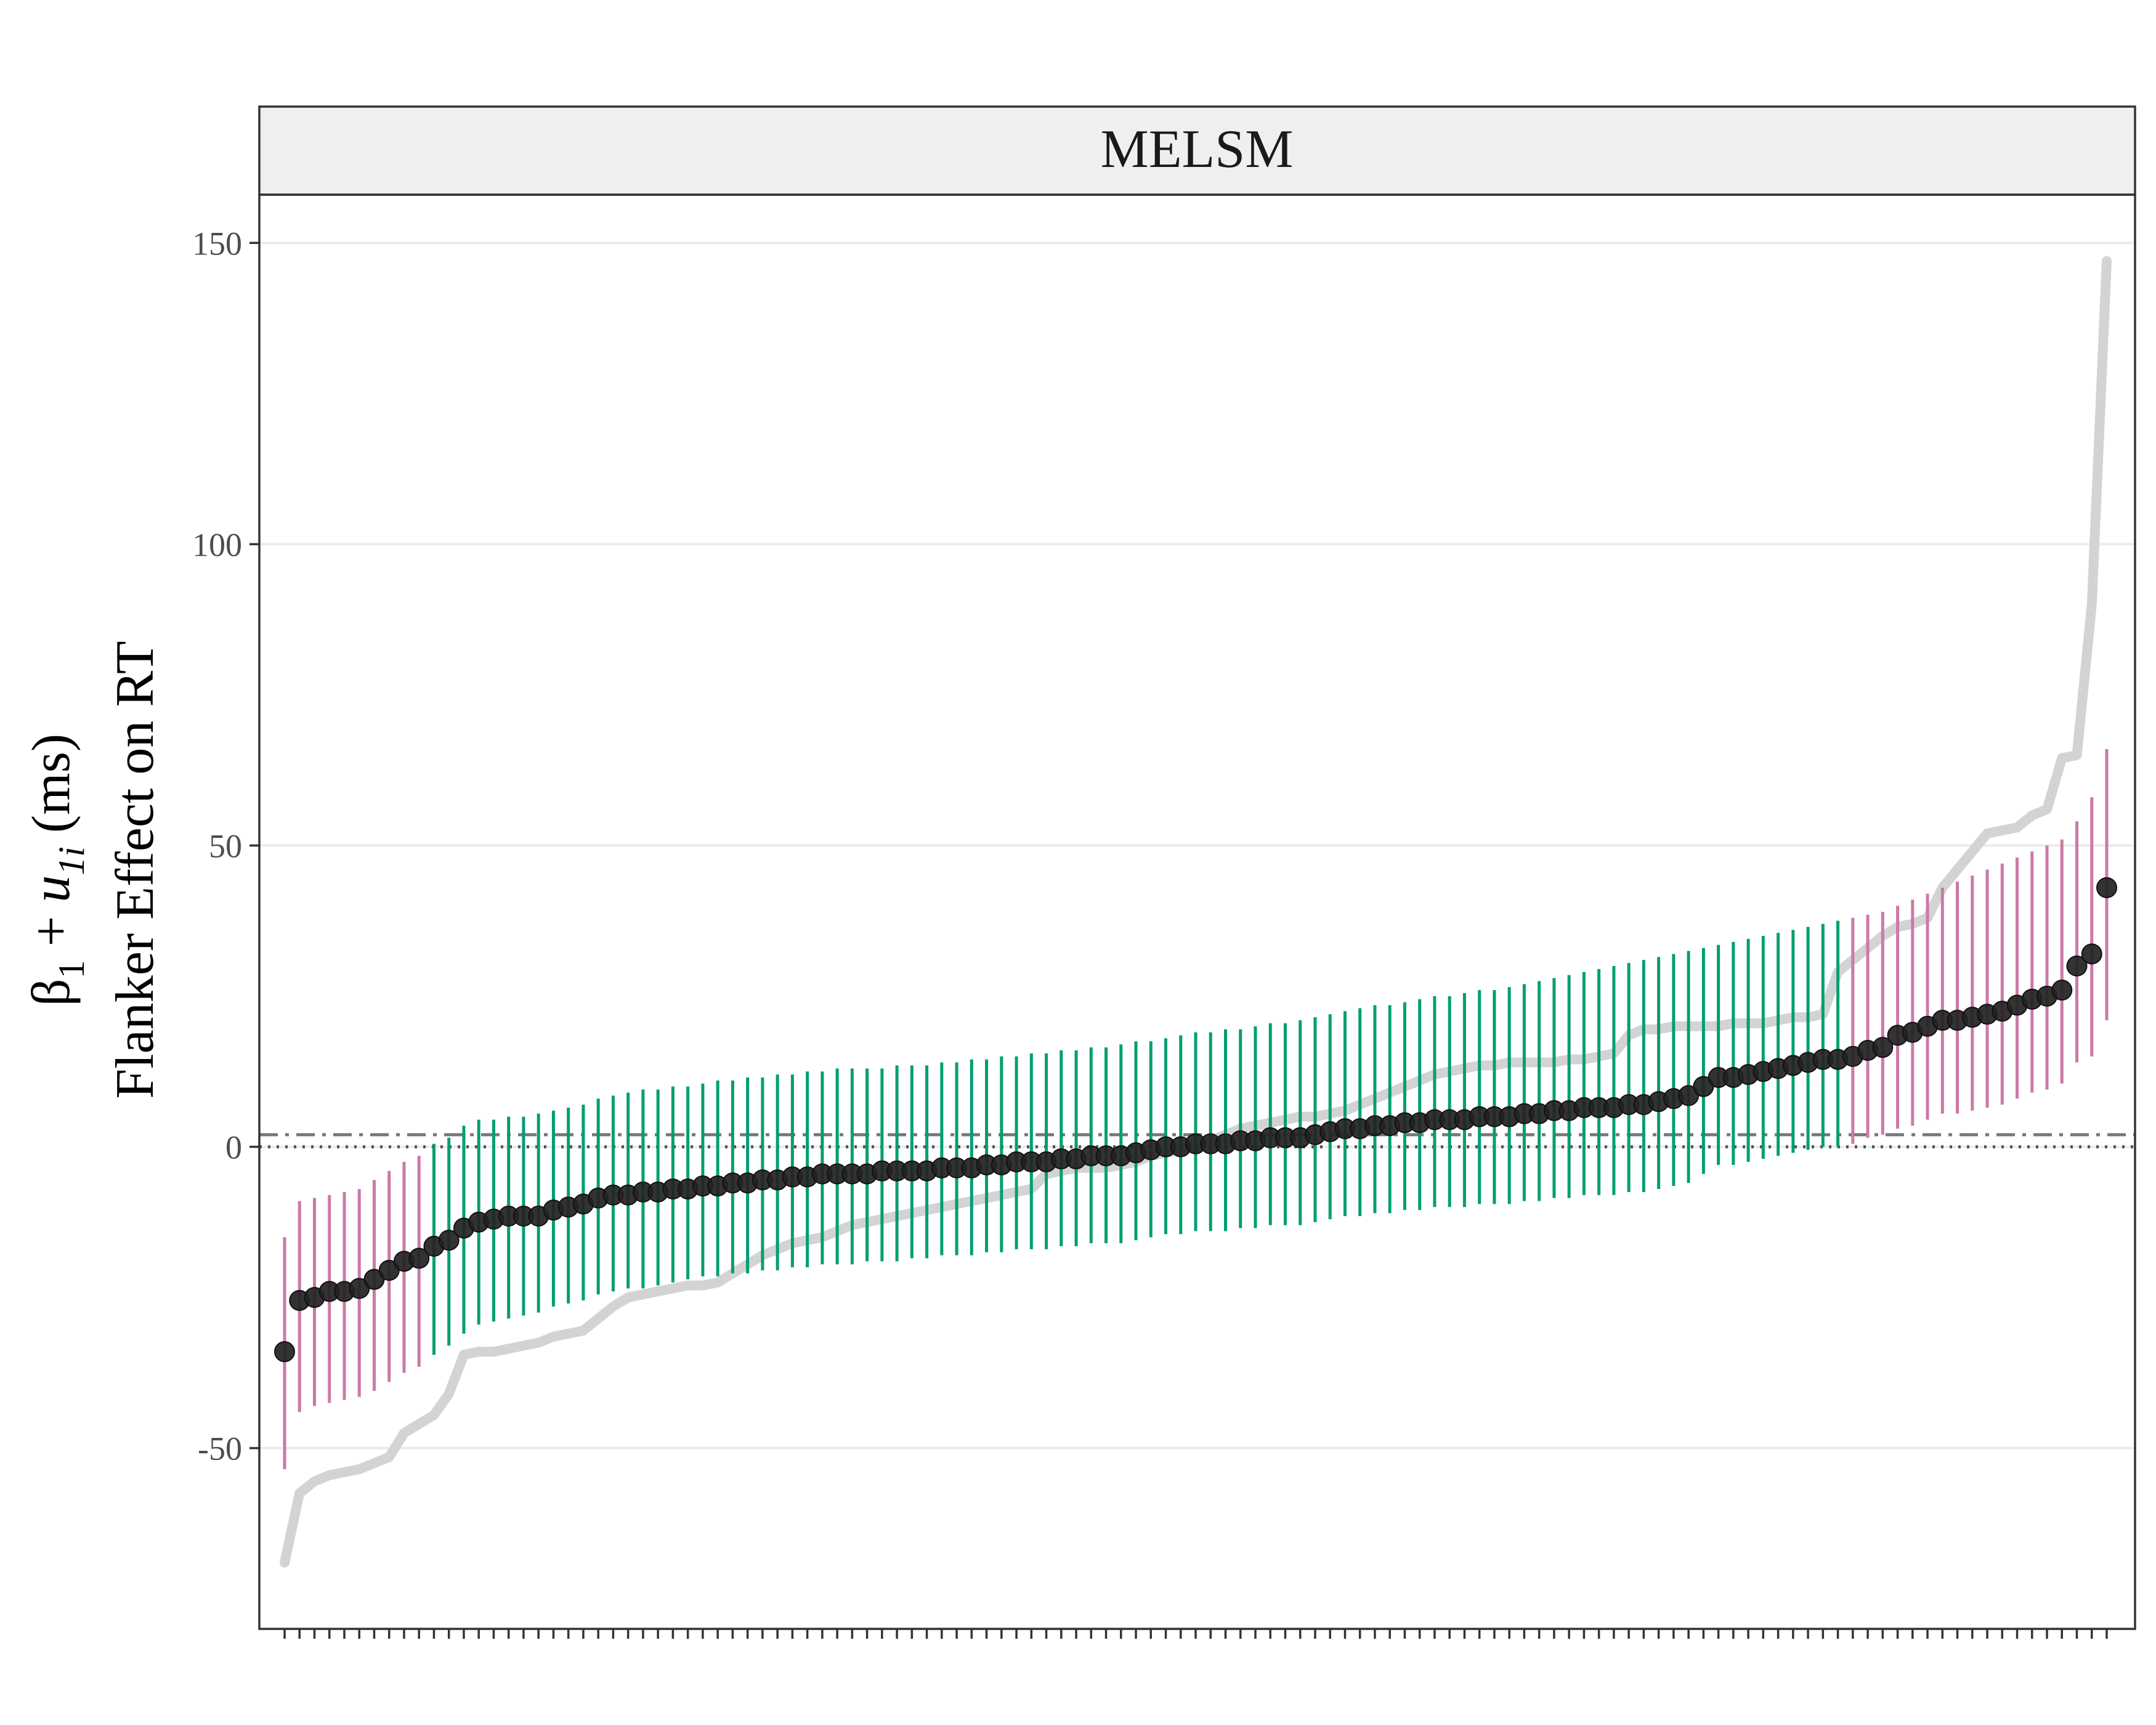 This screenshot has height=1725, width=2156. What do you see at coordinates (51, 931) in the screenshot?
I see `y-axis-label-math-part: +` at bounding box center [51, 931].